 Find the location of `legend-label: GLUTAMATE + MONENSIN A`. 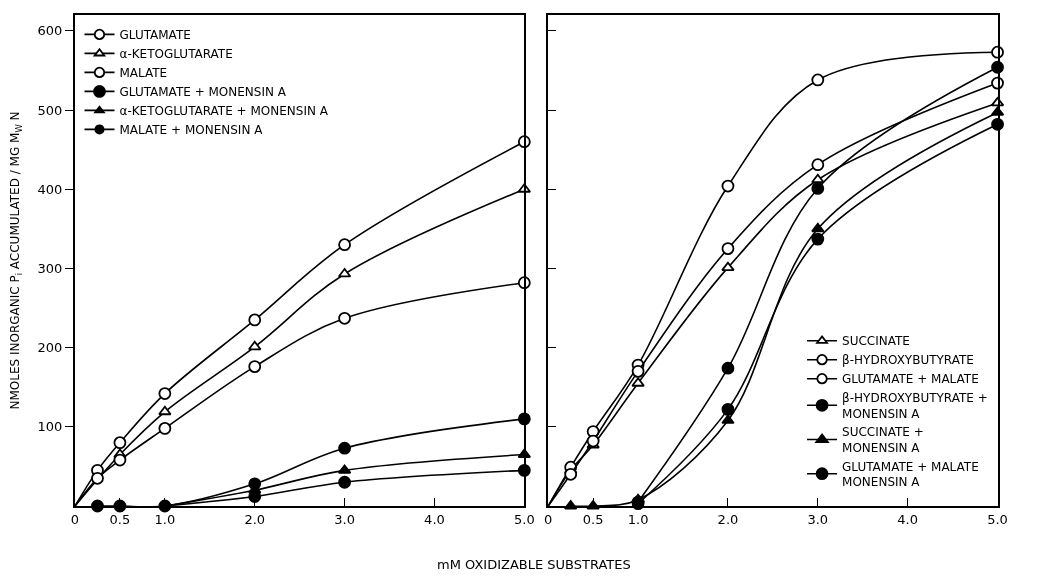

legend-label: GLUTAMATE + MONENSIN A is located at coordinates (203, 92).